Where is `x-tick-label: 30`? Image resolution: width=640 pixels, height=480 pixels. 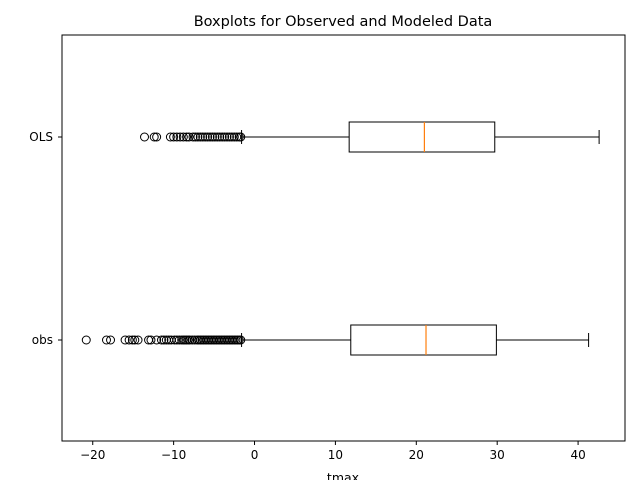 x-tick-label: 30 is located at coordinates (497, 455).